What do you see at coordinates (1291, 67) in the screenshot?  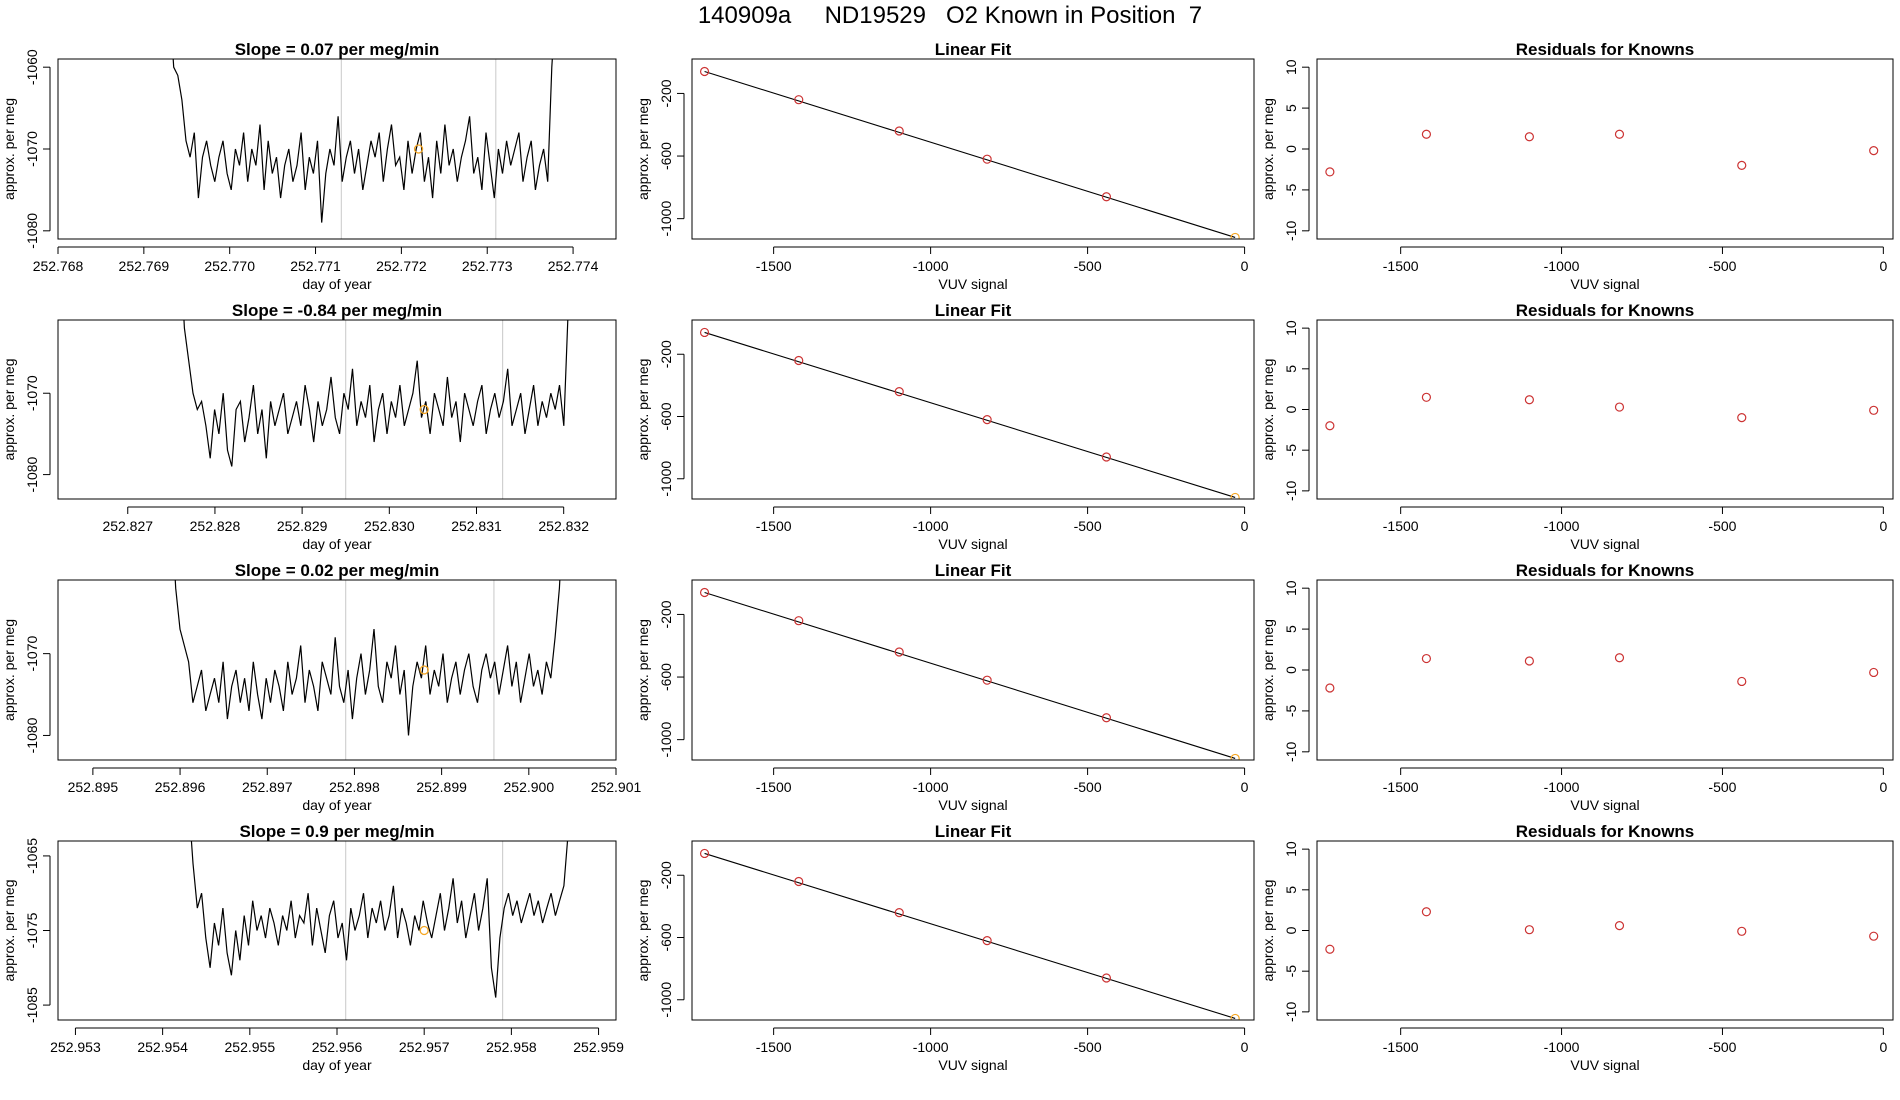 I see `y-tick-label: 10` at bounding box center [1291, 67].